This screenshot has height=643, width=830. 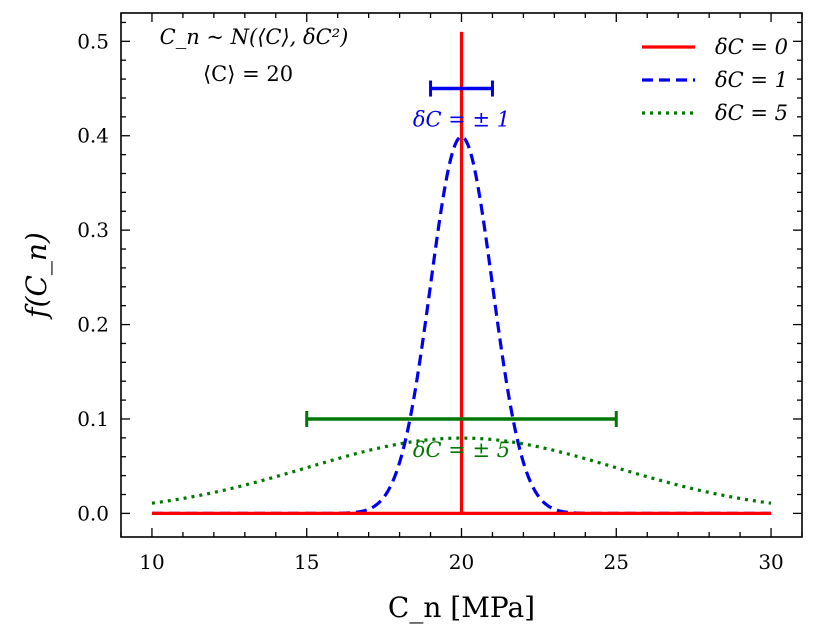 I want to click on legend-label-dc1: δC = 1, so click(x=751, y=80).